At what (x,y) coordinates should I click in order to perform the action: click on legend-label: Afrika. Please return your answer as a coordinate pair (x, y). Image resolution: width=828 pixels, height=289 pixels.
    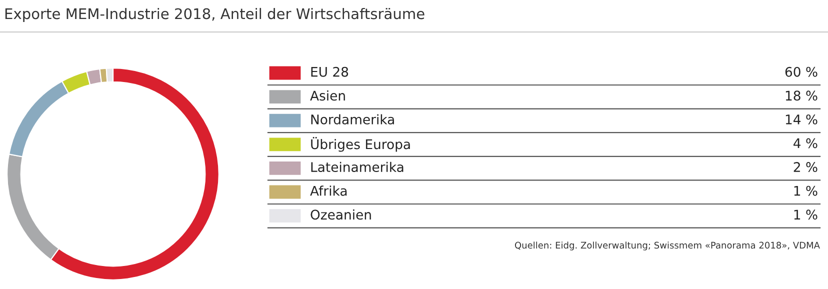
    Looking at the image, I should click on (328, 191).